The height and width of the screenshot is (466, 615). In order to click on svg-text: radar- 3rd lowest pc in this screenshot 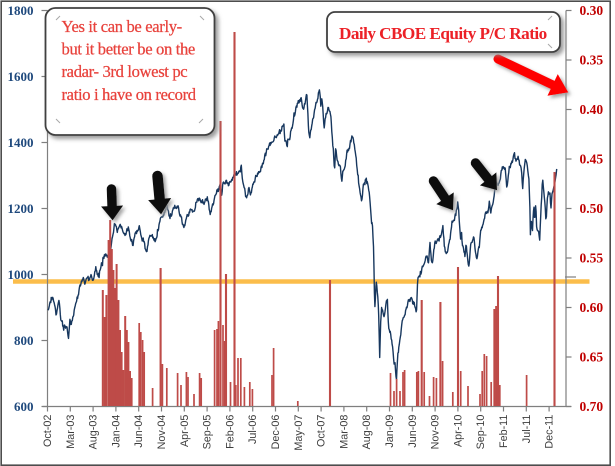, I will do `click(125, 71)`.